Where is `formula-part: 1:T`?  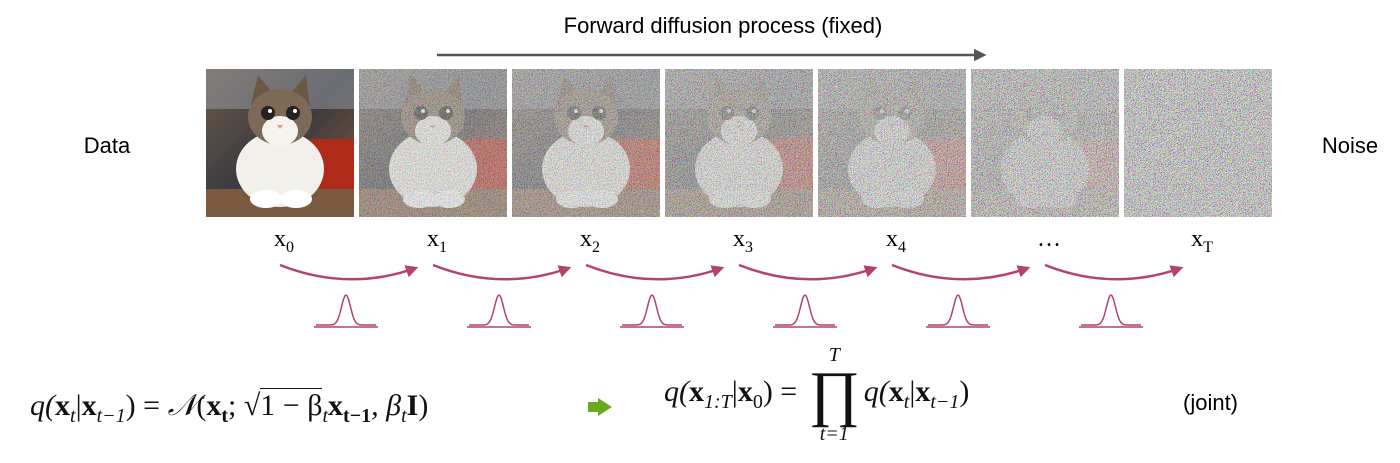 formula-part: 1:T is located at coordinates (718, 401).